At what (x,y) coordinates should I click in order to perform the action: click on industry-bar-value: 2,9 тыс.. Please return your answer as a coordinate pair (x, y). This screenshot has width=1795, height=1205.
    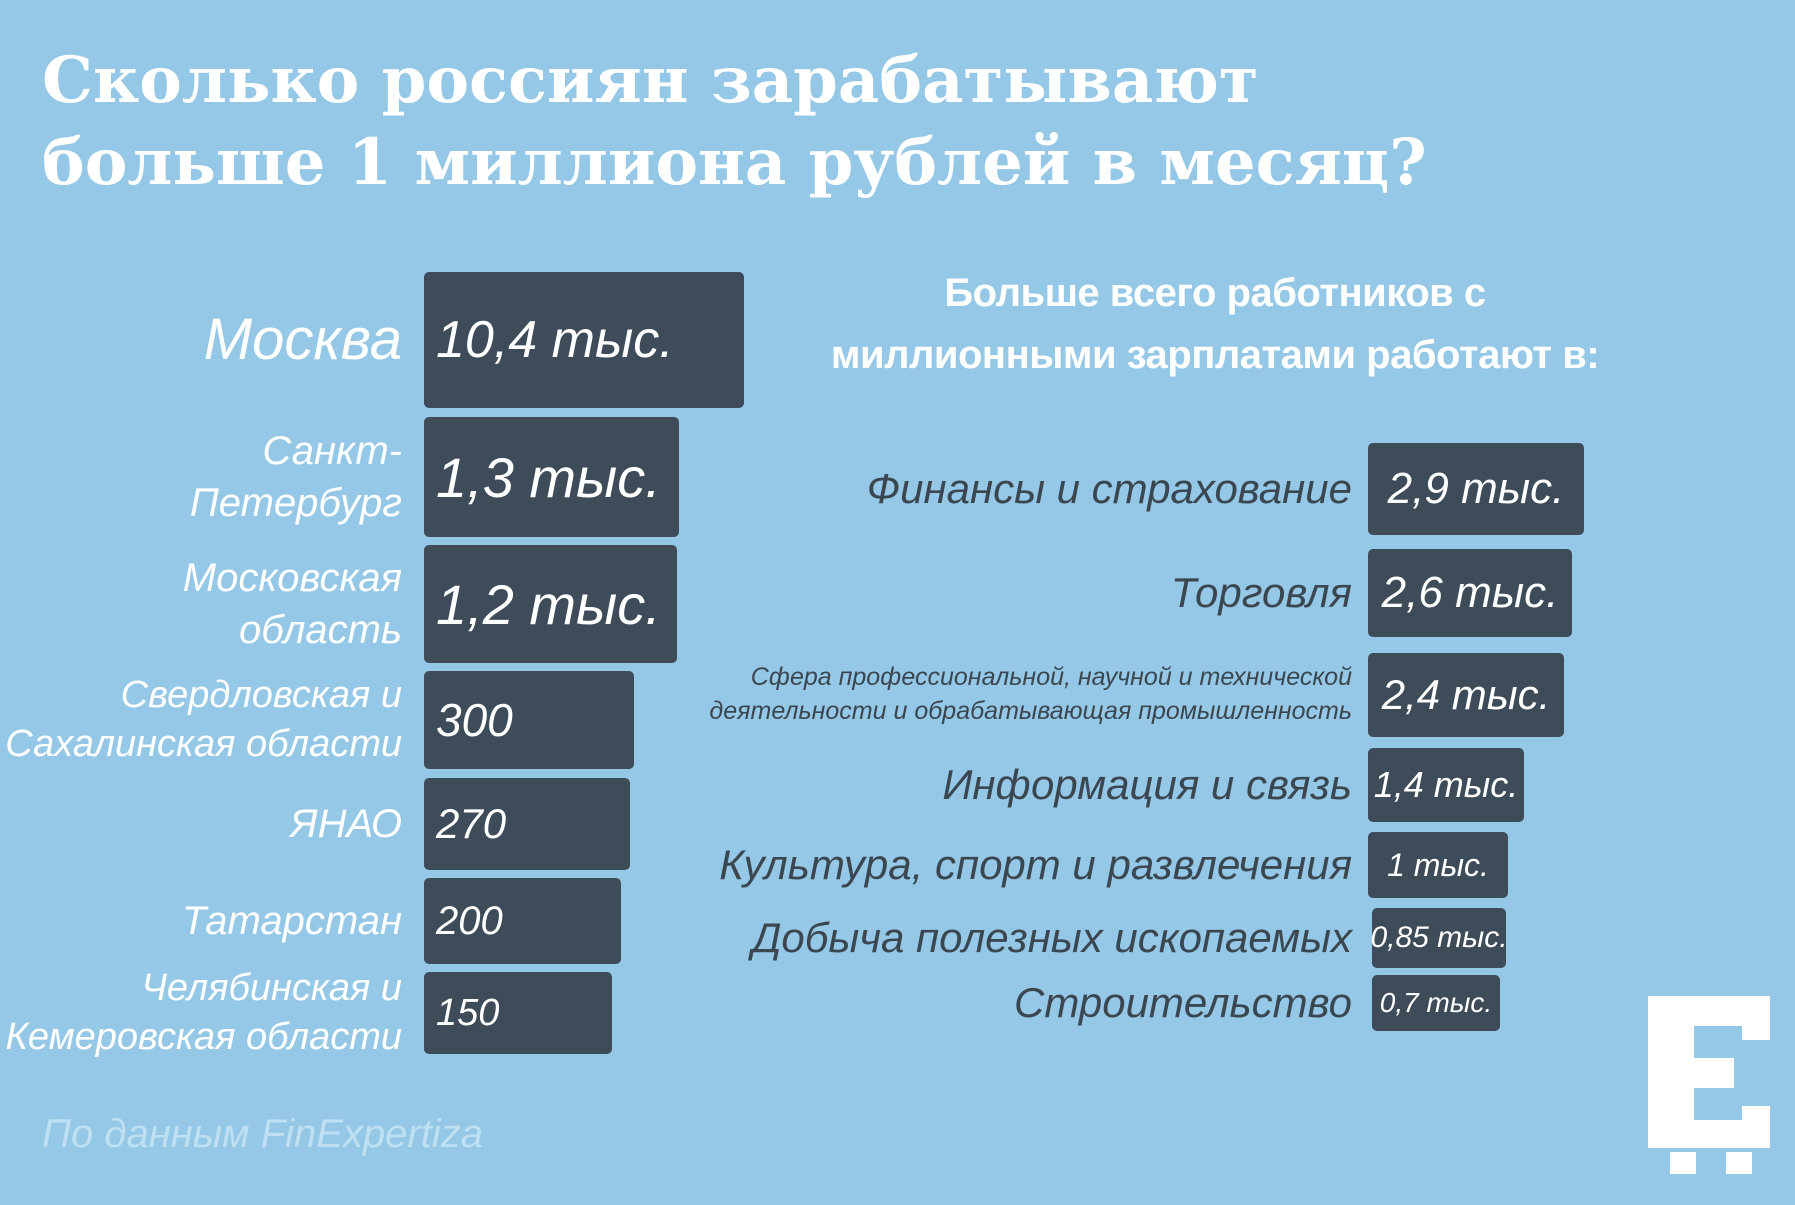
    Looking at the image, I should click on (1476, 488).